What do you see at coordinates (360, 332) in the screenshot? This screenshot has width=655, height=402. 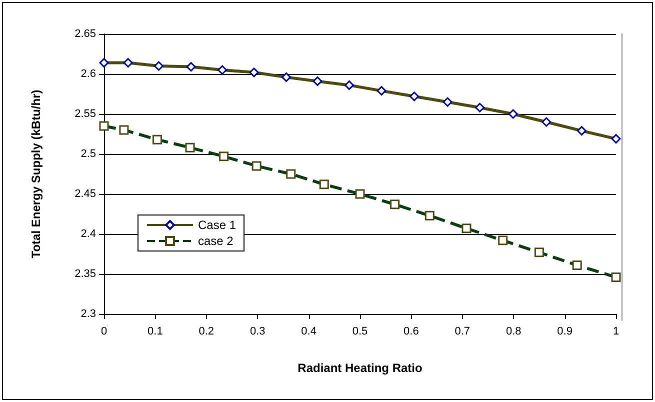 I see `x-tick-label: 0.5` at bounding box center [360, 332].